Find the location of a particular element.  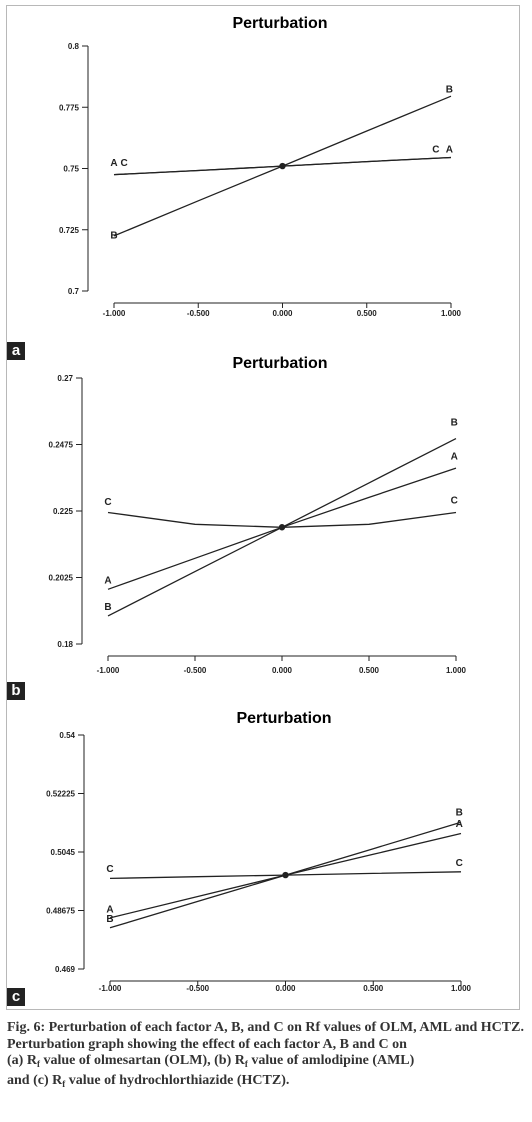

panel-letter-a: a is located at coordinates (16, 351).